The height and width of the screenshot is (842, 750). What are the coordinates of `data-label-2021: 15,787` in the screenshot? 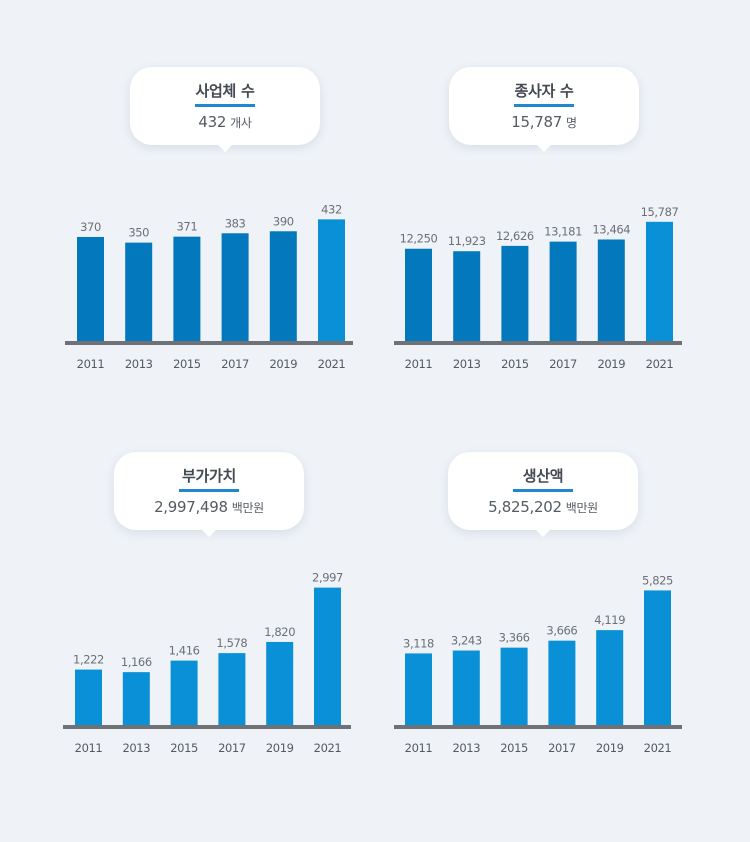 It's located at (660, 212).